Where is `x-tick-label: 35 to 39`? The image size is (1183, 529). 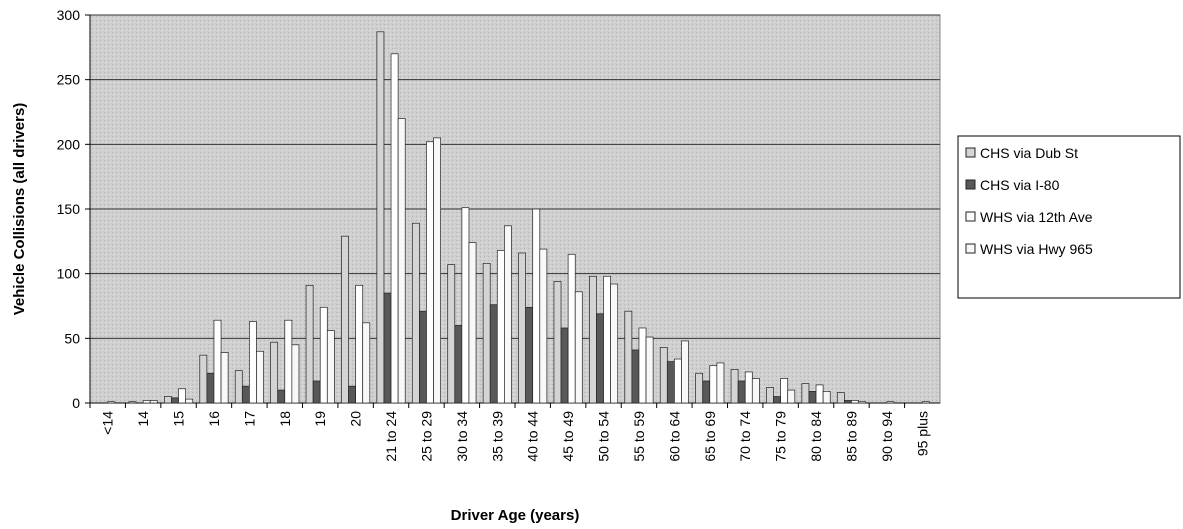
x-tick-label: 35 to 39 is located at coordinates (497, 436).